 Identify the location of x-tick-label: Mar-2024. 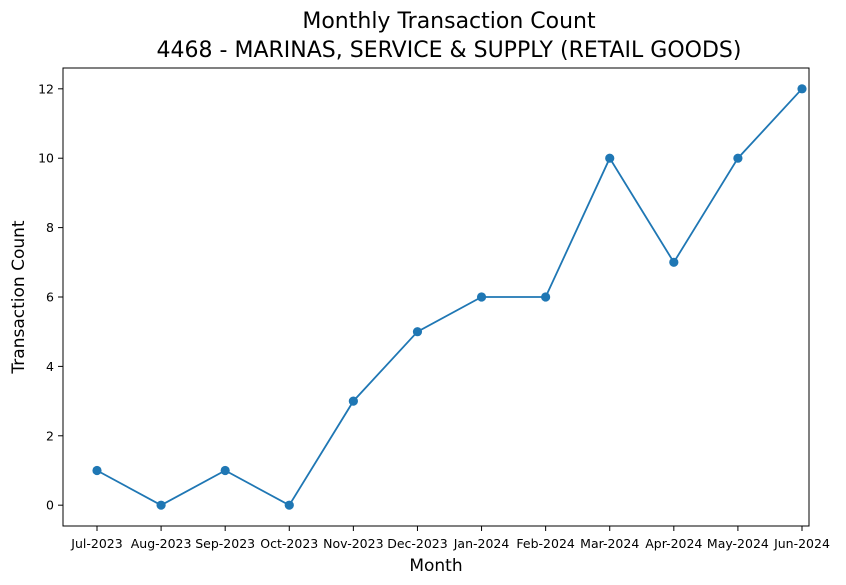
(609, 543).